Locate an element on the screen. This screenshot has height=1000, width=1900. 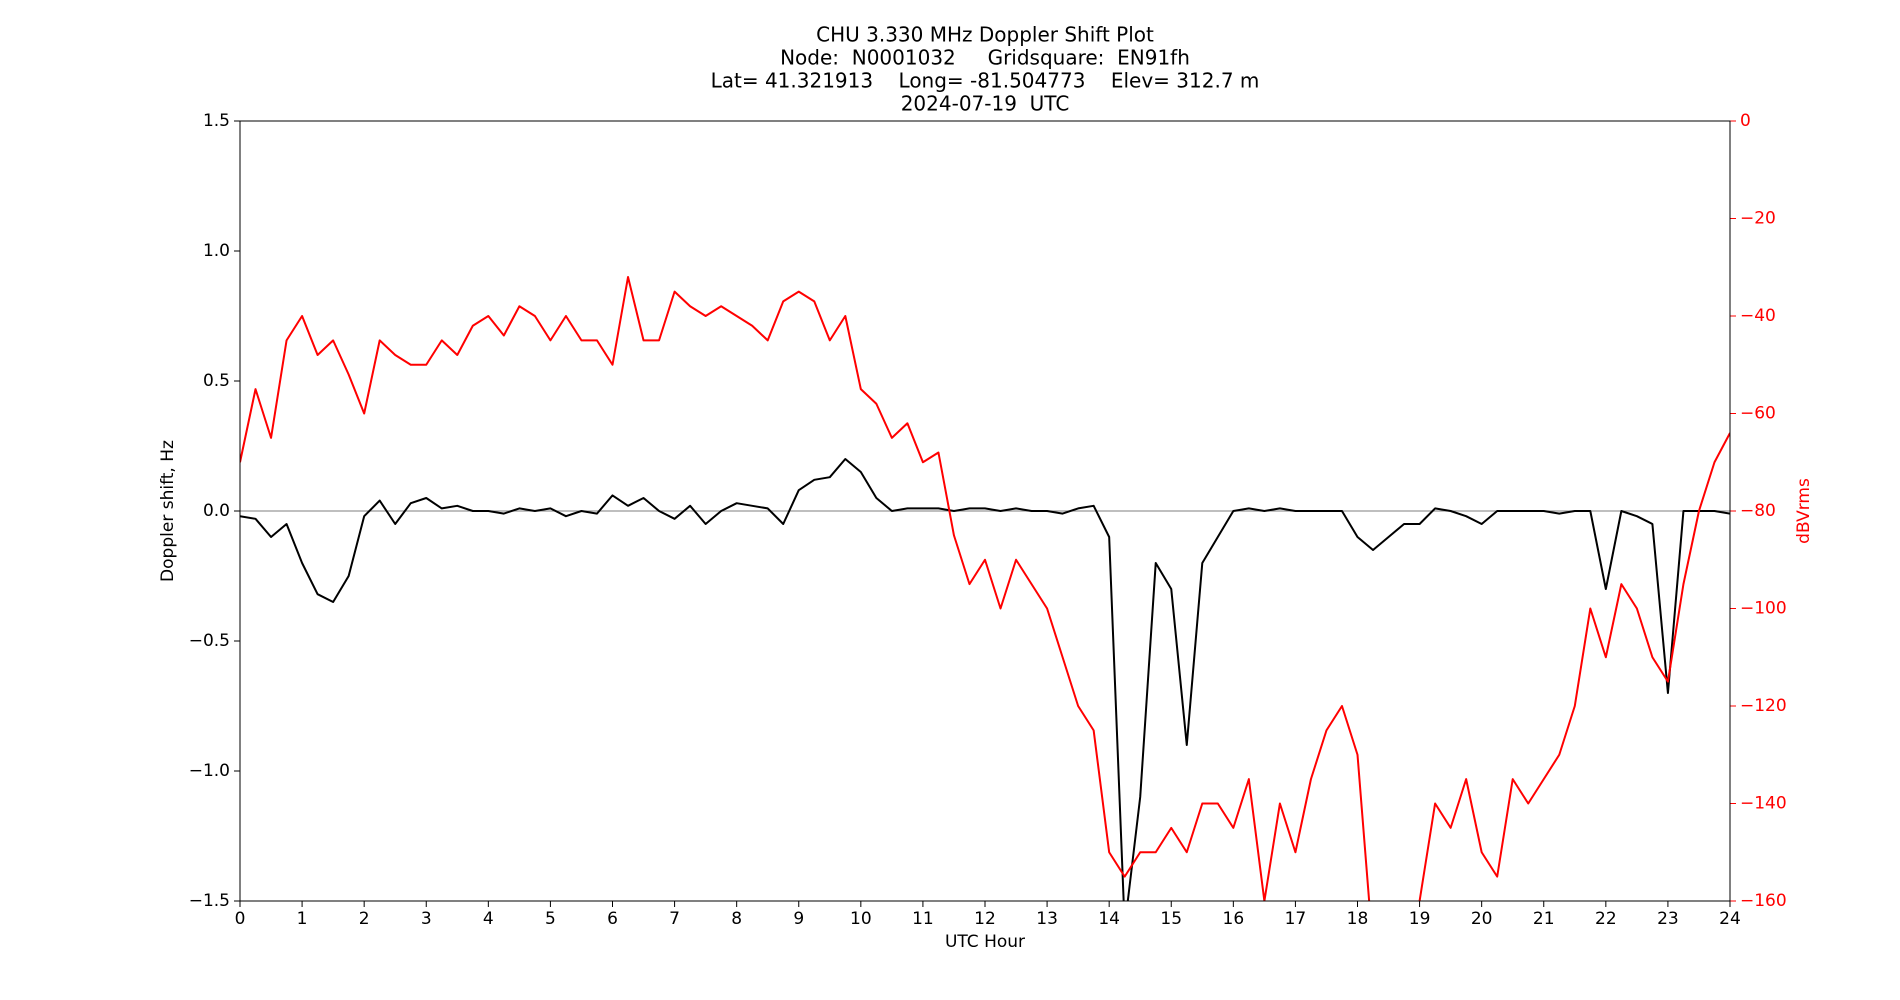
y-tick-label: 1.0 is located at coordinates (216, 251).